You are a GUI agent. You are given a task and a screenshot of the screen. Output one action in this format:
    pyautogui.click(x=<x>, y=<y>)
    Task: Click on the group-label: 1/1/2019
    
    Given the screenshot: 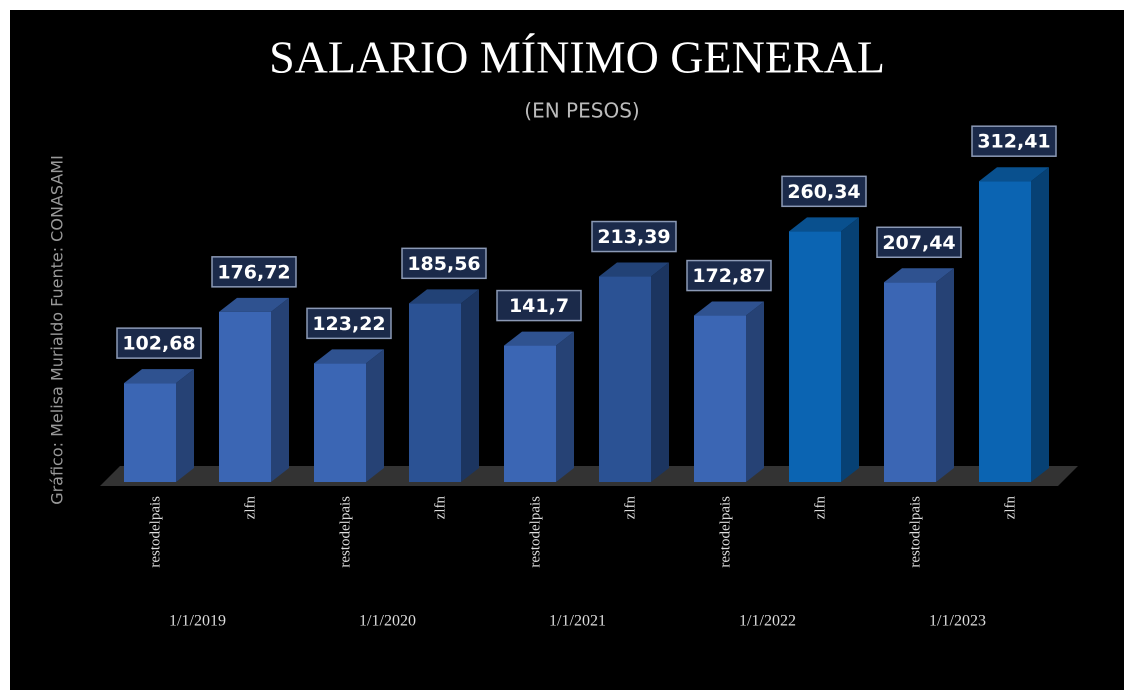 What is the action you would take?
    pyautogui.click(x=197, y=621)
    